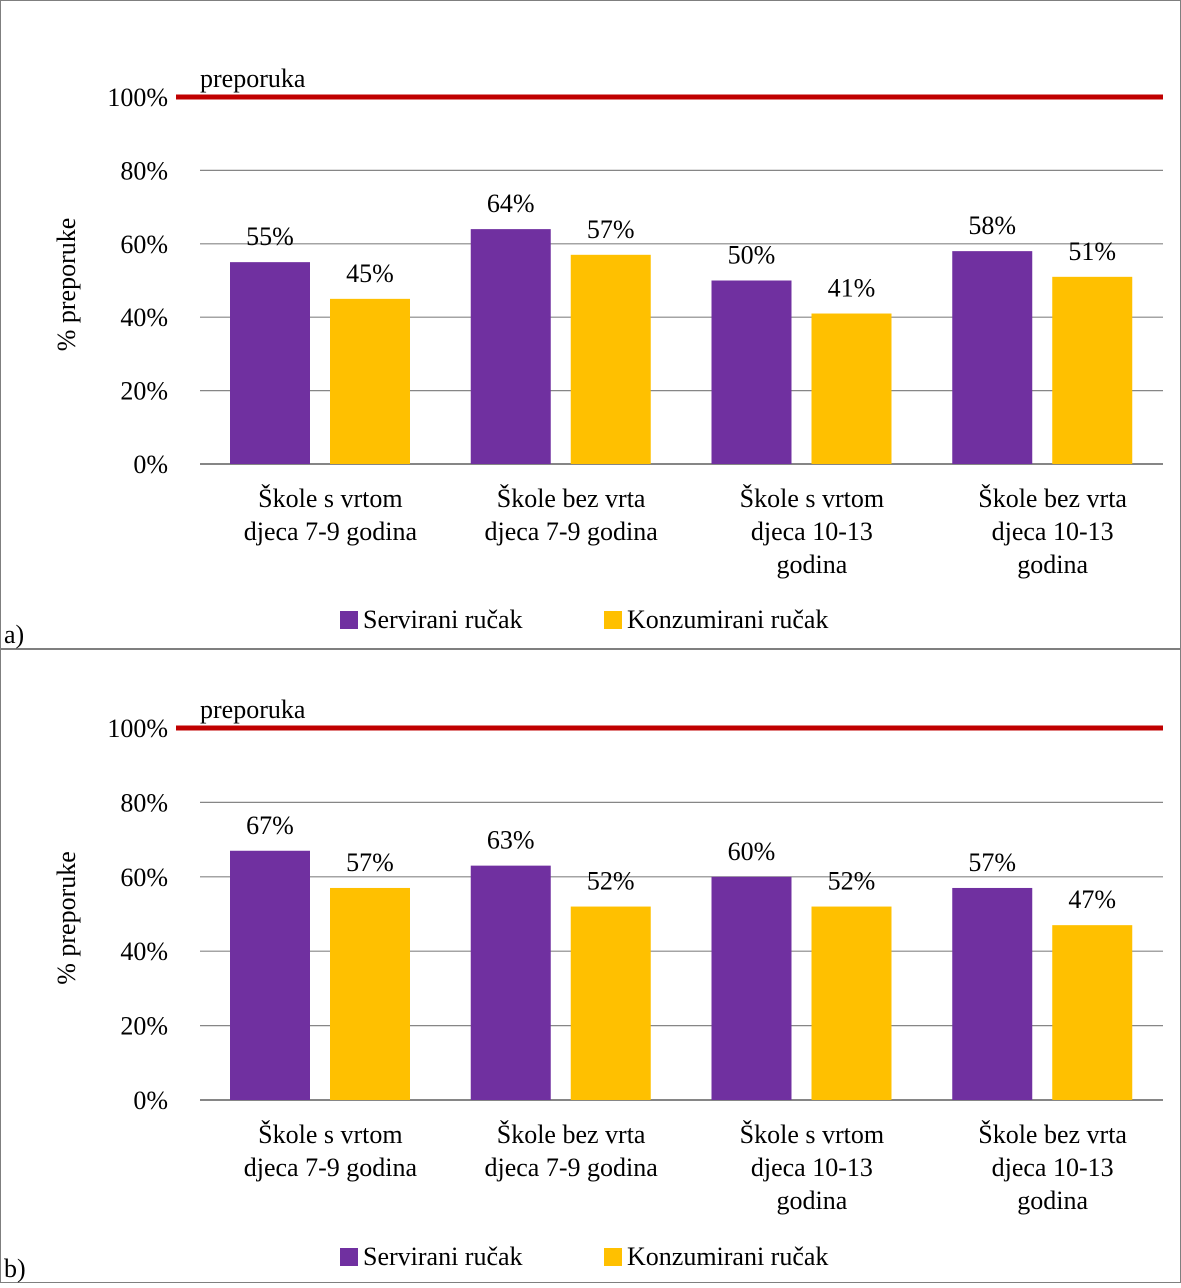 The width and height of the screenshot is (1181, 1288). Describe the element at coordinates (752, 255) in the screenshot. I see `data-label: 50%` at that location.